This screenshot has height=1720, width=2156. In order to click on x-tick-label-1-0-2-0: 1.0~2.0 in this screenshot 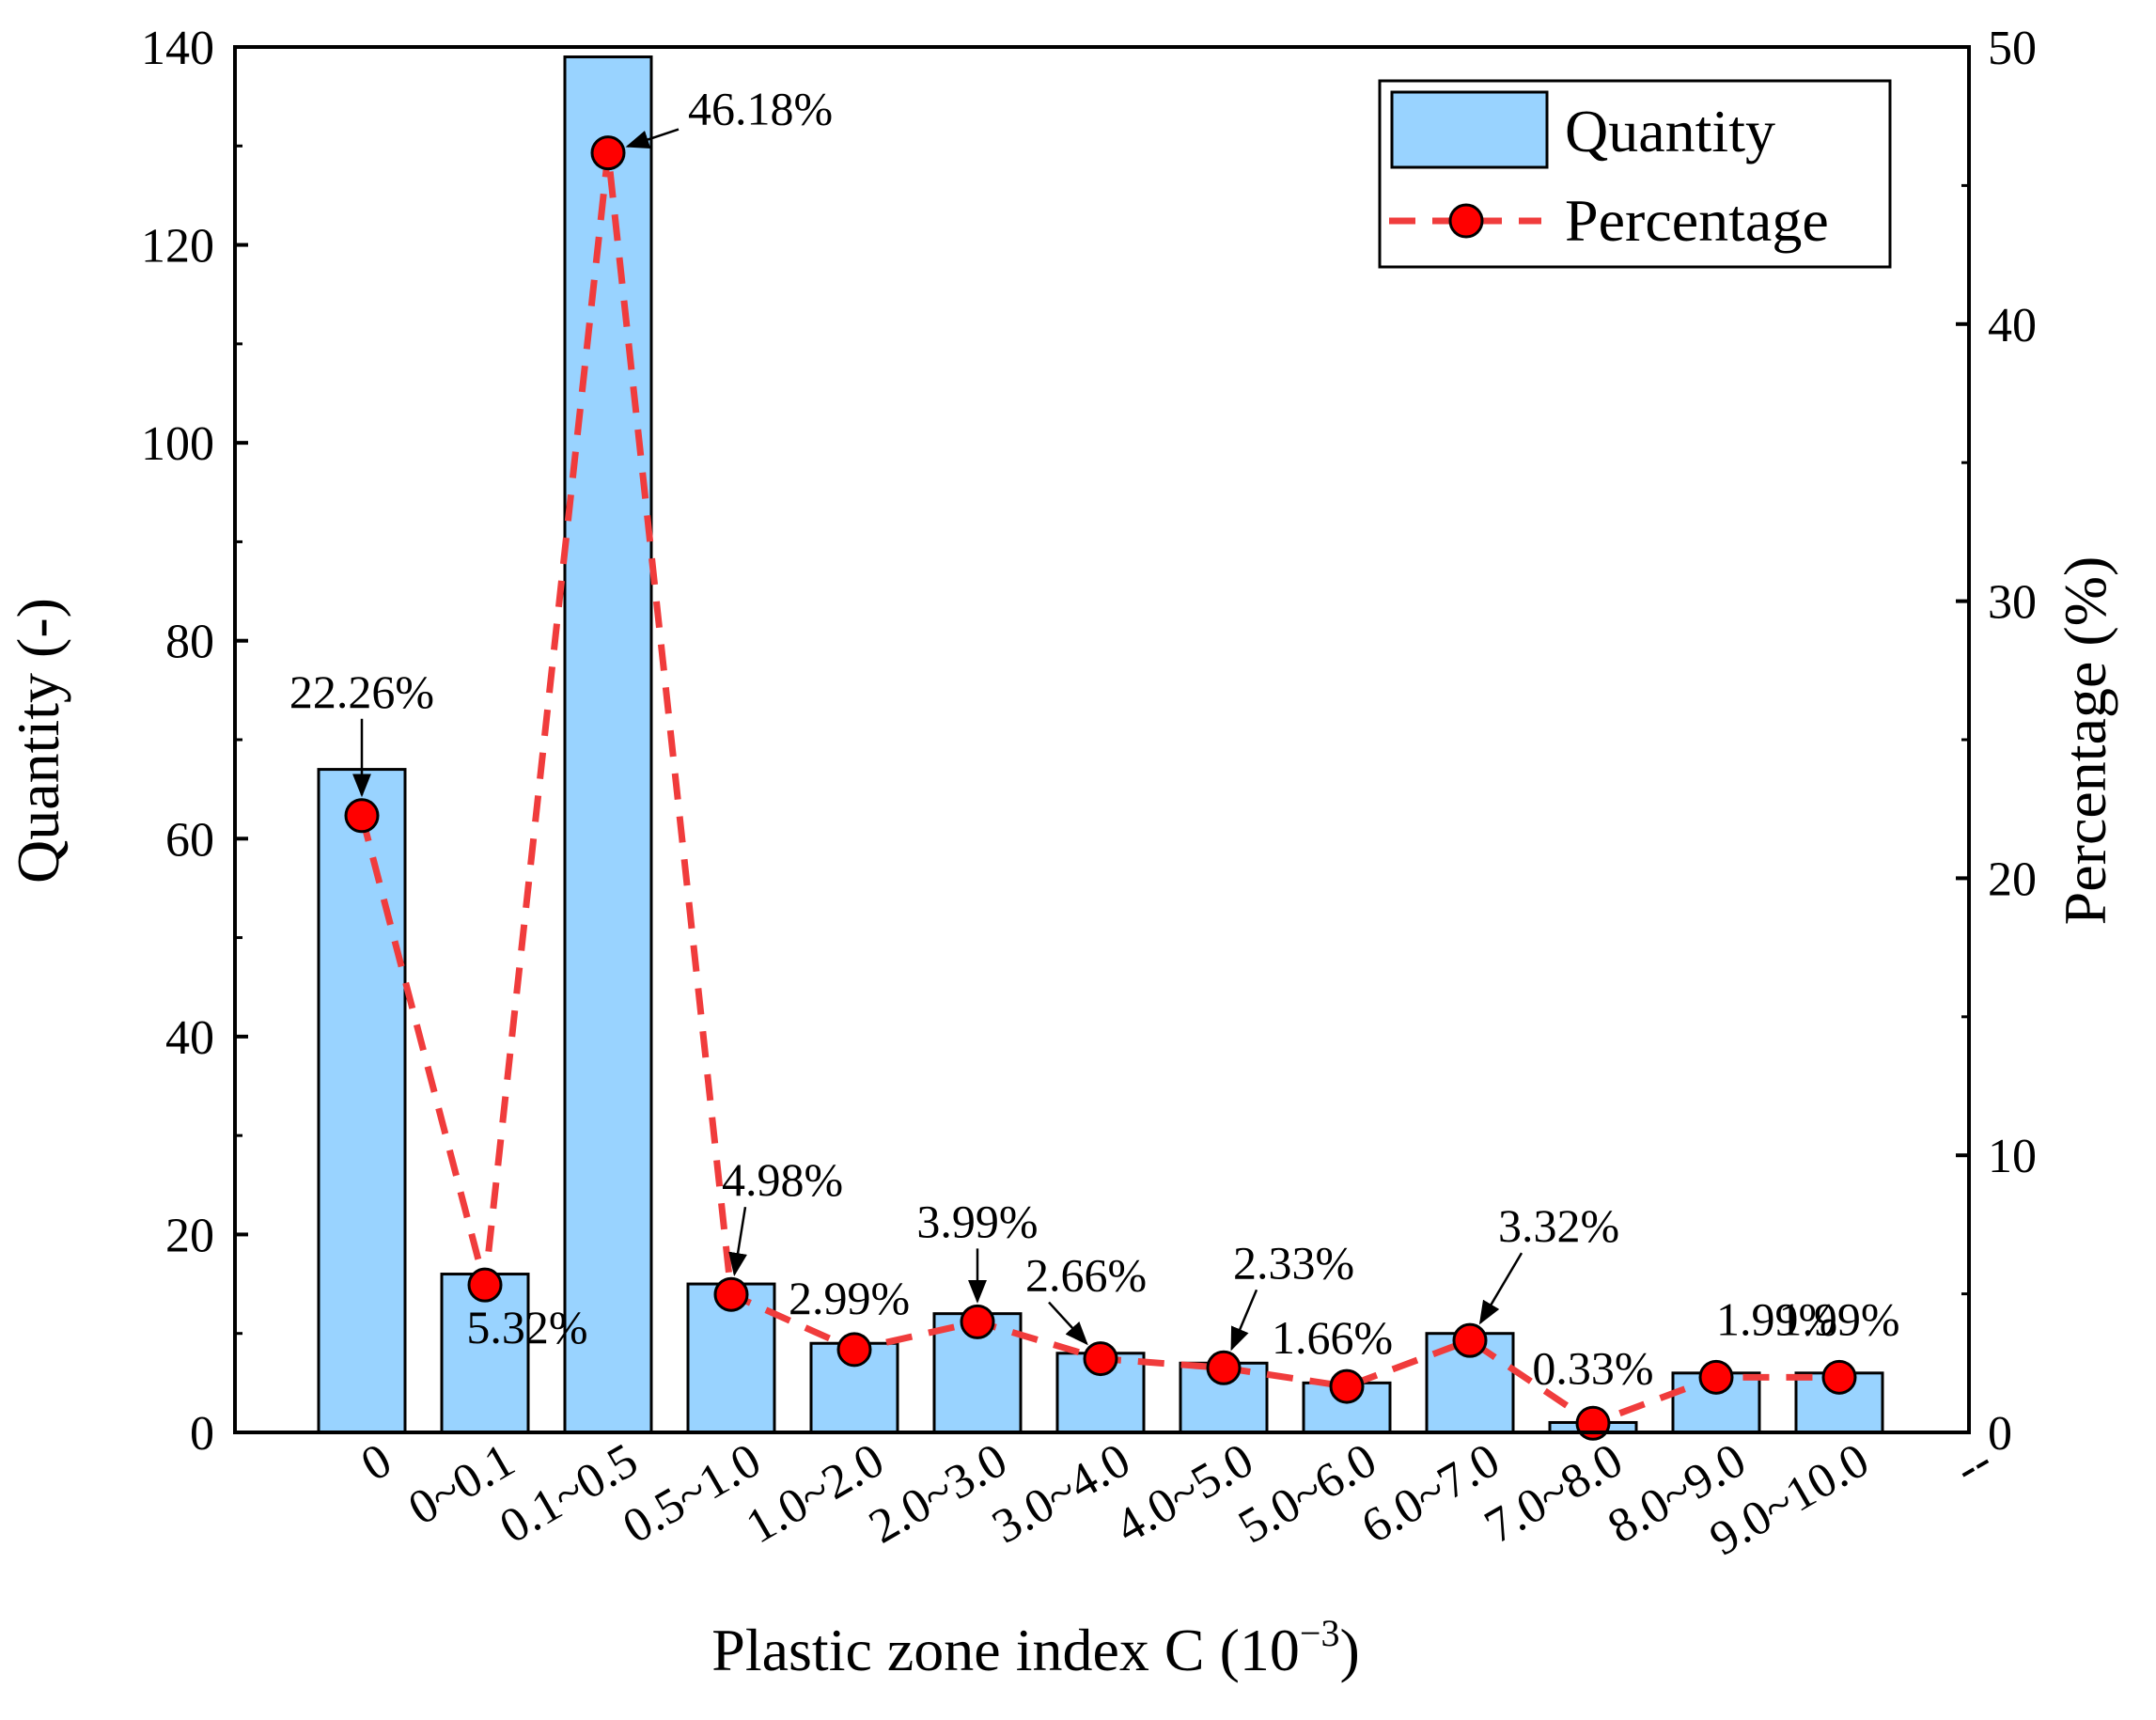, I will do `click(816, 1493)`.